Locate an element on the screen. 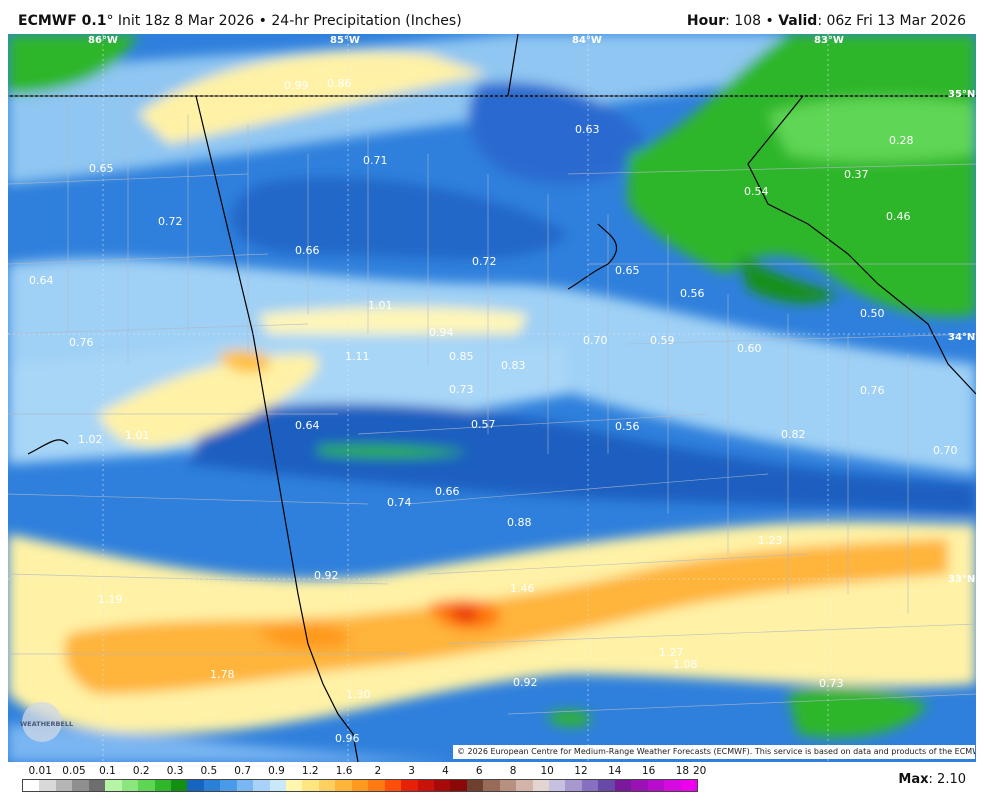 This screenshot has width=984, height=808. weatherbell-logo: WEATHERBELL is located at coordinates (46, 722).